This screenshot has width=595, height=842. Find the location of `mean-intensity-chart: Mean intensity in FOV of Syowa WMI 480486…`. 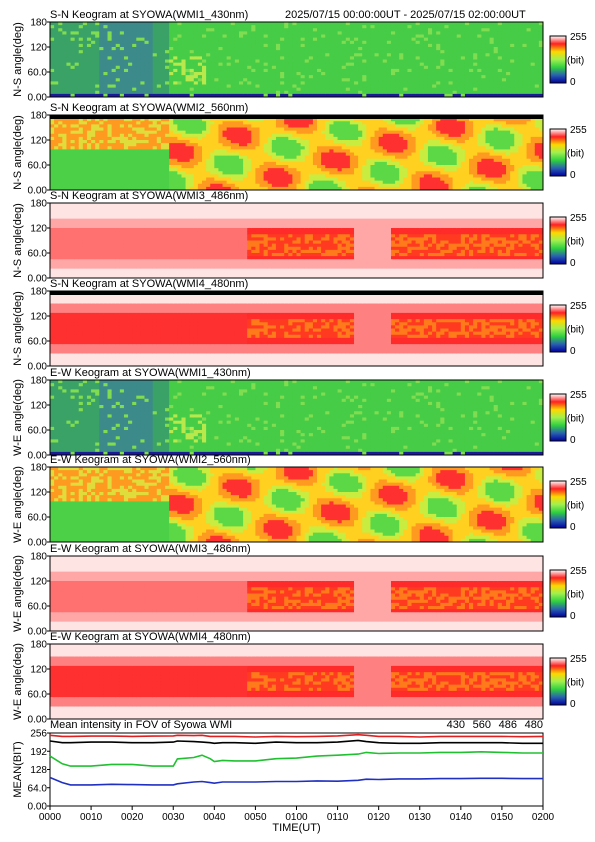

mean-intensity-chart: Mean intensity in FOV of Syowa WMI 480486… is located at coordinates (277, 766).